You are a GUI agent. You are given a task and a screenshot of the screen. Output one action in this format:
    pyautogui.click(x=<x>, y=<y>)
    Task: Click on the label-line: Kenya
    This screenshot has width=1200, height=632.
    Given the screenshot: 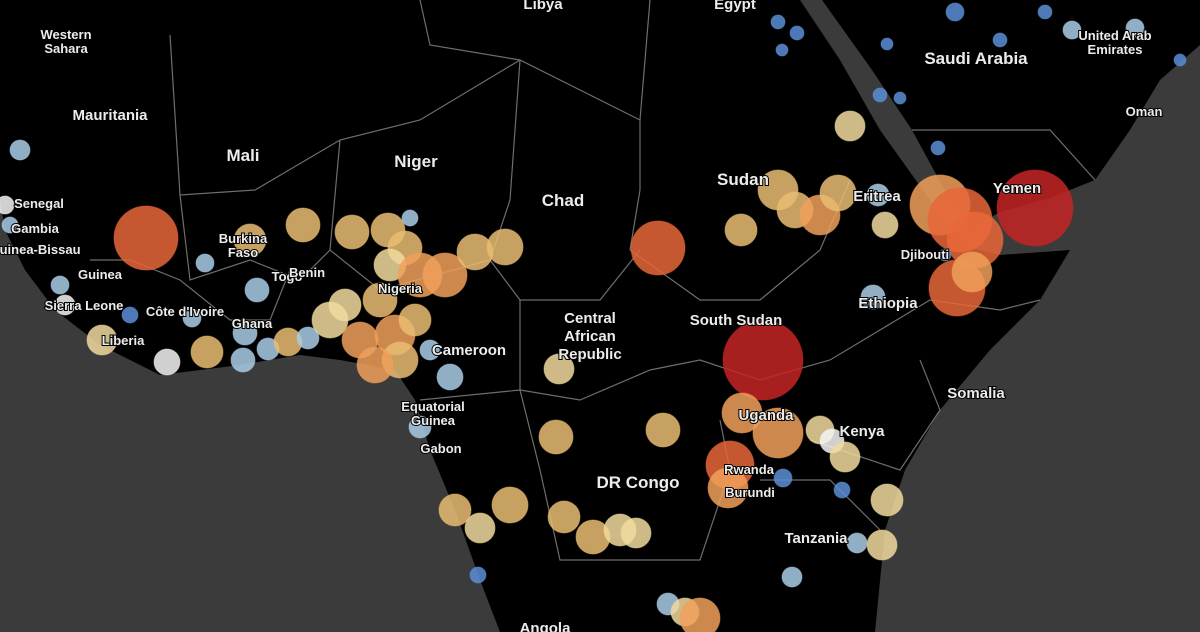 What is the action you would take?
    pyautogui.click(x=862, y=431)
    